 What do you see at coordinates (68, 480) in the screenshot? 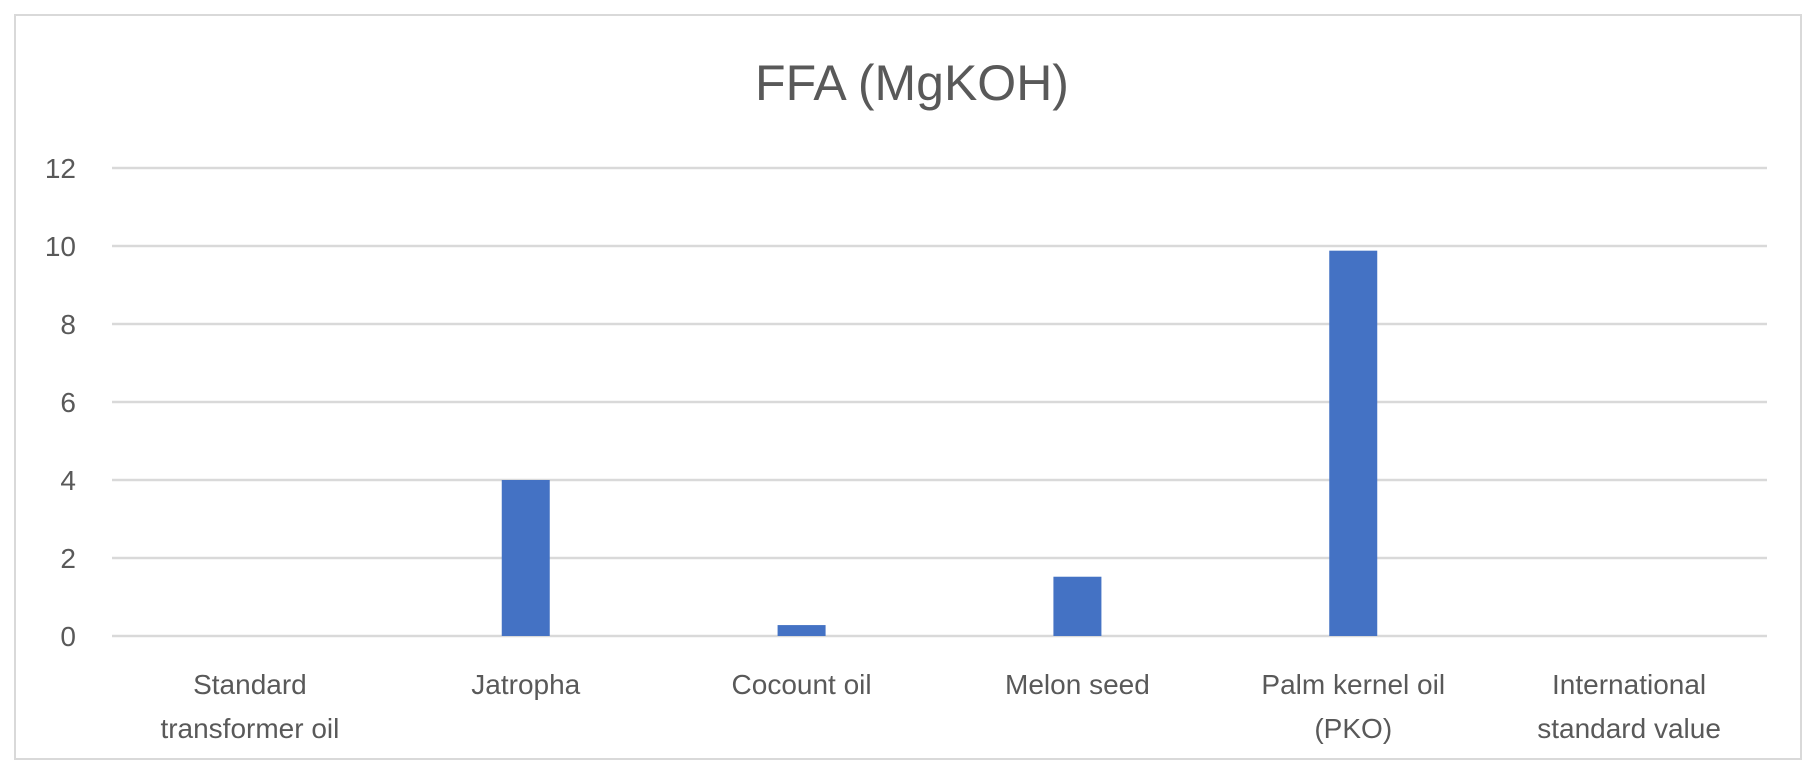
I see `y-tick-label: 4` at bounding box center [68, 480].